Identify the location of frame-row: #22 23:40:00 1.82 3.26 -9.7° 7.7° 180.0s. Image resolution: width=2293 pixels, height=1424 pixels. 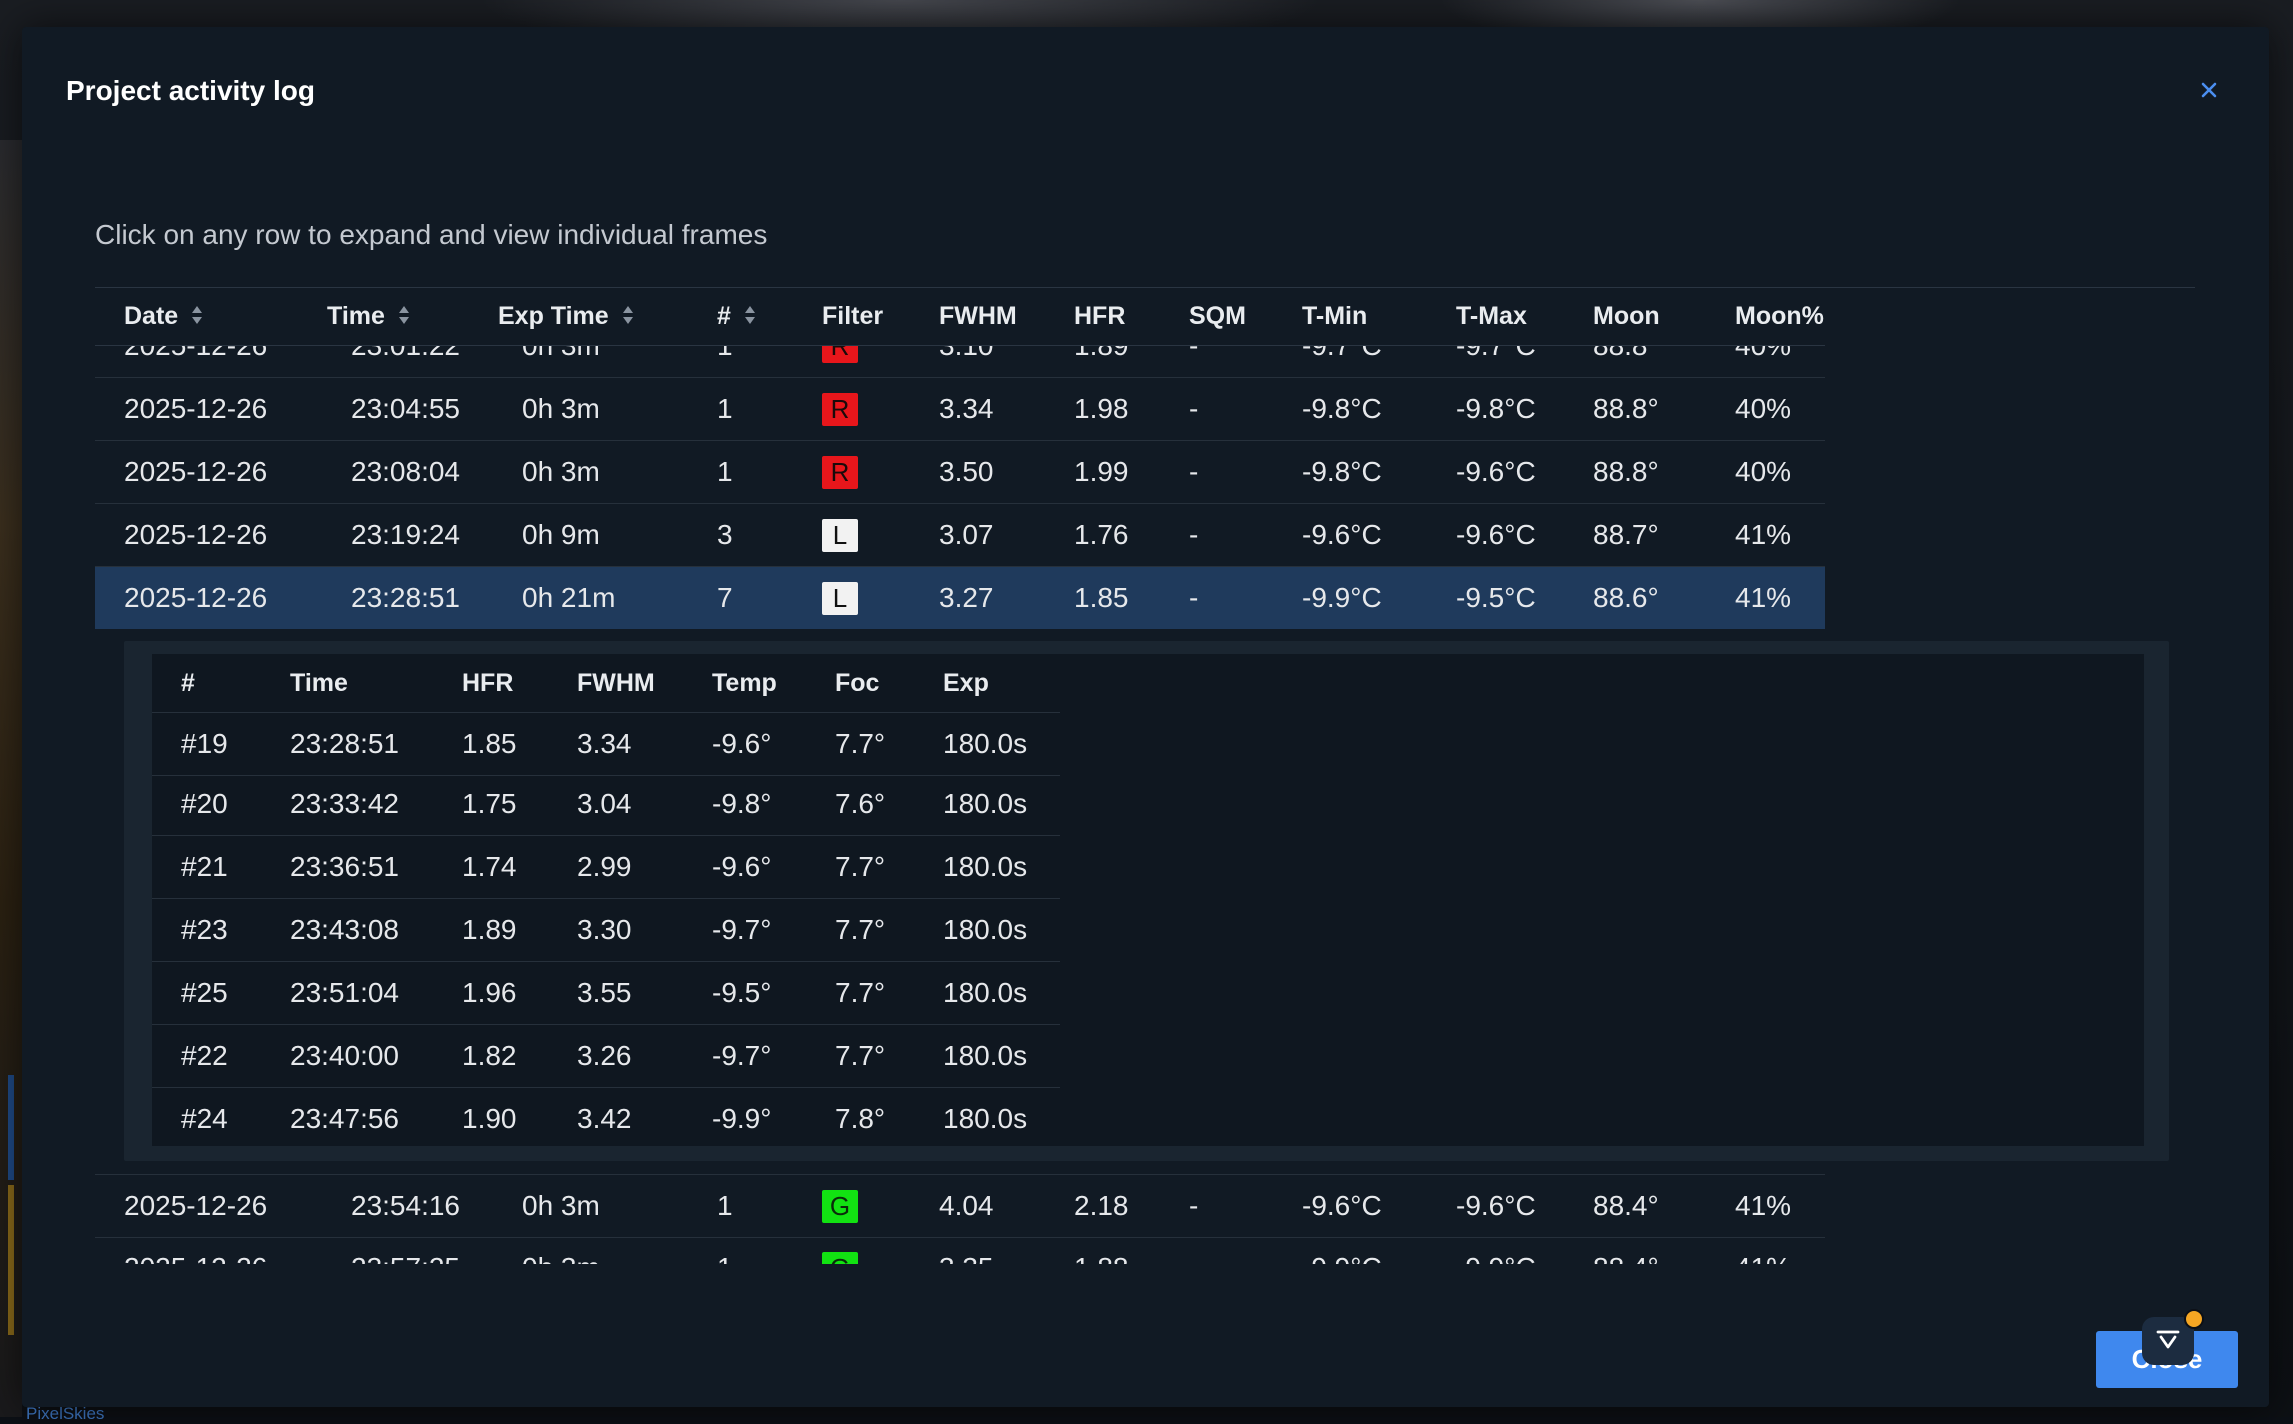
(606, 1056).